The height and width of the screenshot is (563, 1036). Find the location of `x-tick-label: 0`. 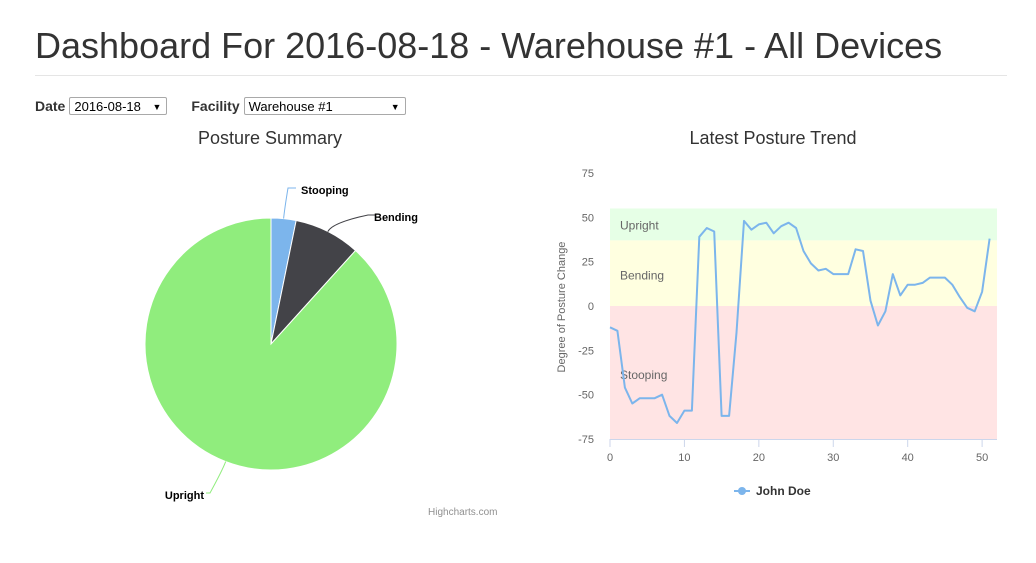

x-tick-label: 0 is located at coordinates (610, 458).